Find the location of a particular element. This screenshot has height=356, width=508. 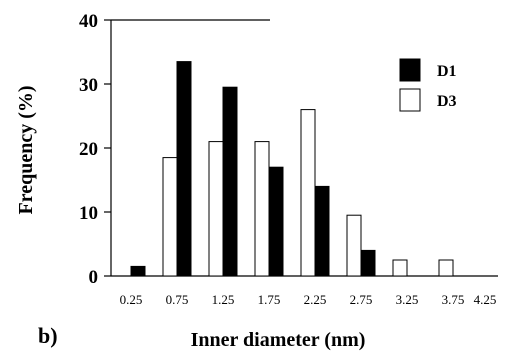

x-tick-label: 0.75 is located at coordinates (177, 299).